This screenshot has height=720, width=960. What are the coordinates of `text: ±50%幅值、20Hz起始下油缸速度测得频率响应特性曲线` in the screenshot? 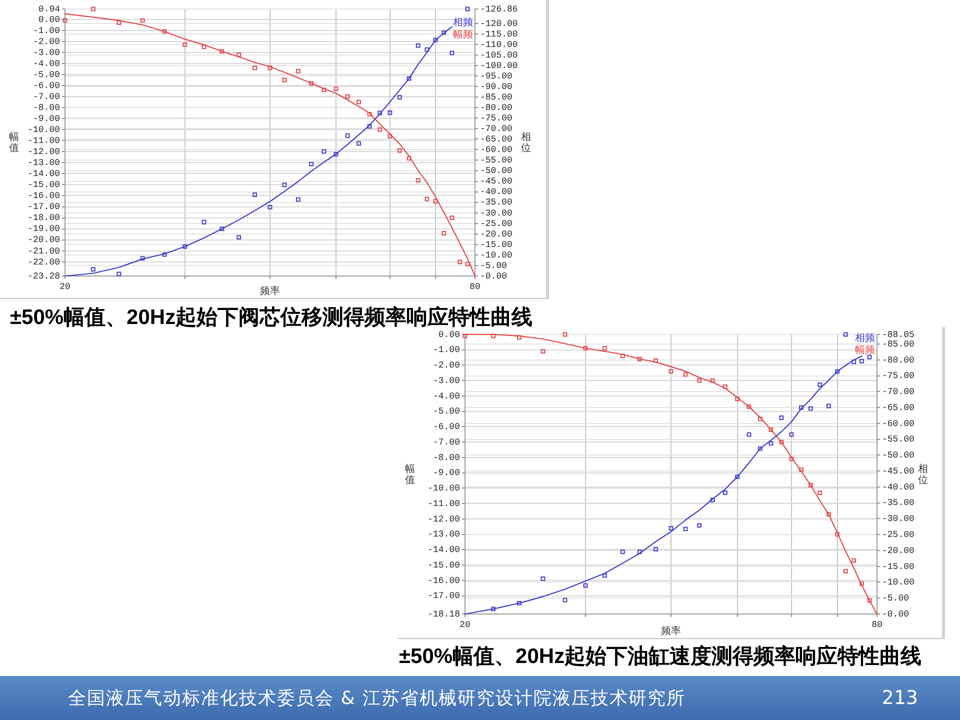 It's located at (660, 656).